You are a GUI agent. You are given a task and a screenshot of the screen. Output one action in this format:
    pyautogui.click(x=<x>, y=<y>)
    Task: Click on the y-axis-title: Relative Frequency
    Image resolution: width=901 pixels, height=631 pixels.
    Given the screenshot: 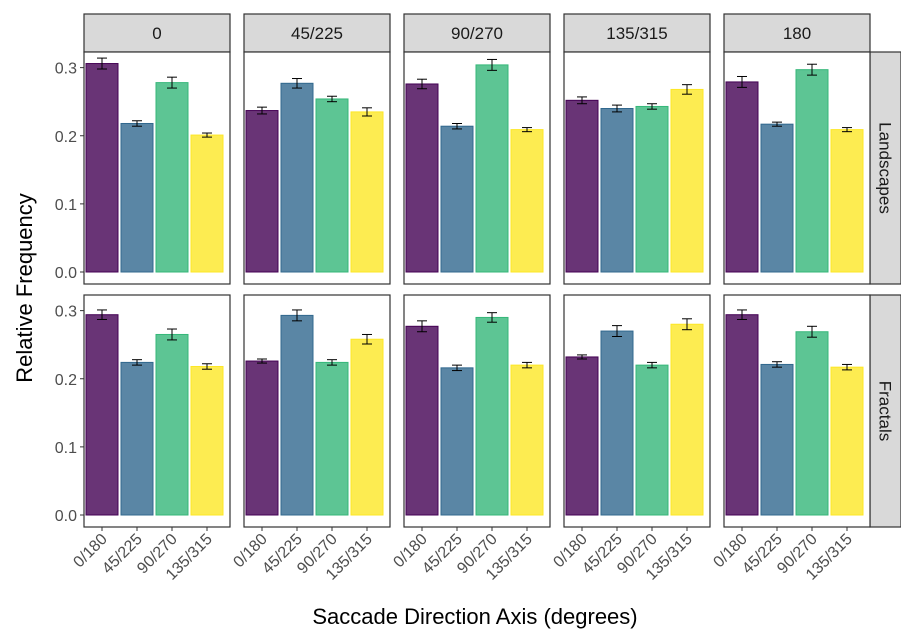 What is the action you would take?
    pyautogui.click(x=24, y=288)
    